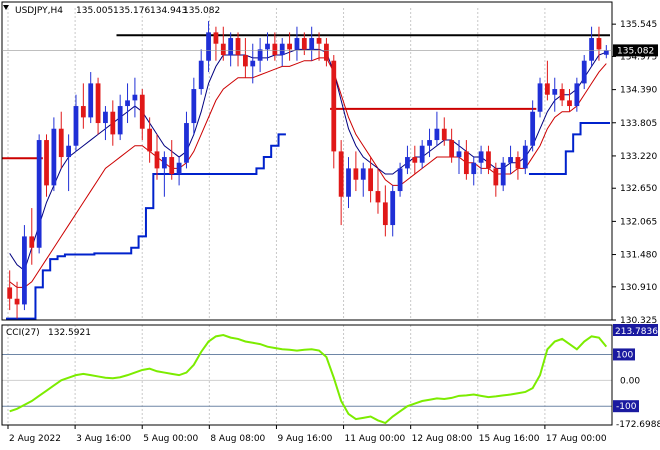 The image size is (660, 450). Describe the element at coordinates (94, 11) in the screenshot. I see `open-value: 135.005` at that location.